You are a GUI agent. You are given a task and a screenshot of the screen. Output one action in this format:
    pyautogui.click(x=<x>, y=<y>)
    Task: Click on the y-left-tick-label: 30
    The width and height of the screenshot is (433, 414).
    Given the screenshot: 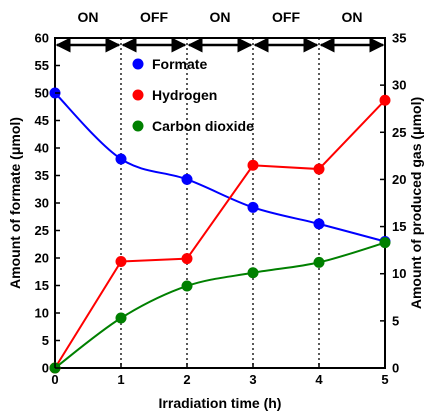 What is the action you would take?
    pyautogui.click(x=42, y=203)
    